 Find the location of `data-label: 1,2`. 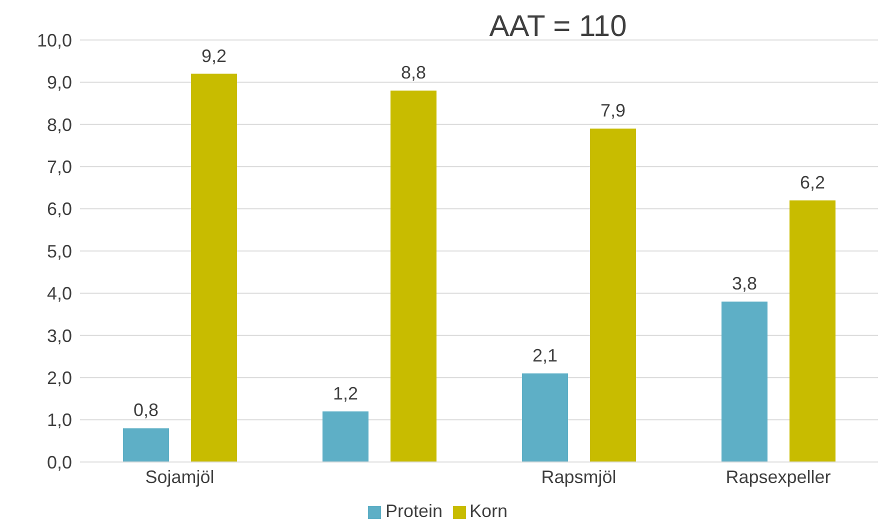

data-label: 1,2 is located at coordinates (345, 393).